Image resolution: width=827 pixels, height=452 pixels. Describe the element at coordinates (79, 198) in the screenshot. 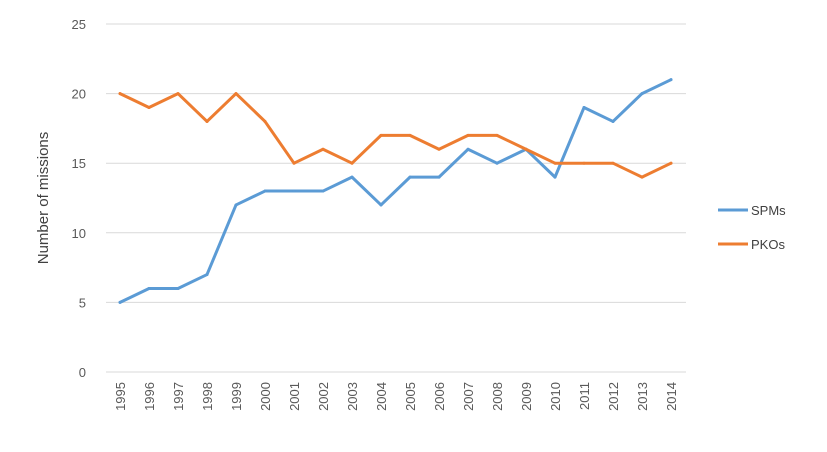

I see `y-axis-ticks: 0 5 10 15 20 25` at that location.